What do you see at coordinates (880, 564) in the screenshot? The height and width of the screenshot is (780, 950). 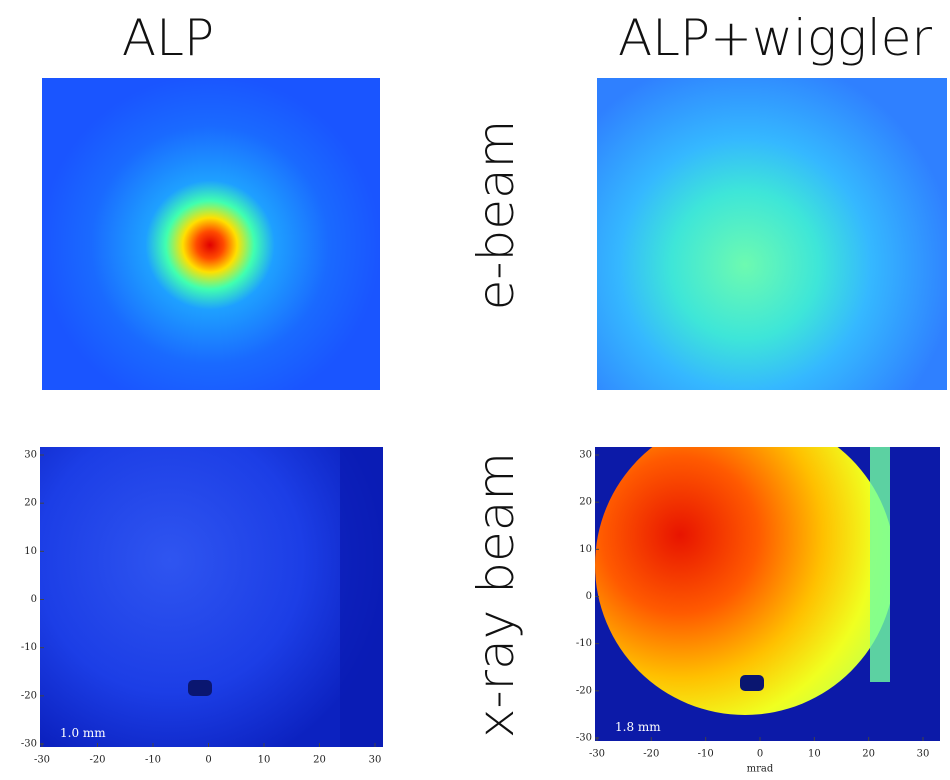 I see `xray-band` at bounding box center [880, 564].